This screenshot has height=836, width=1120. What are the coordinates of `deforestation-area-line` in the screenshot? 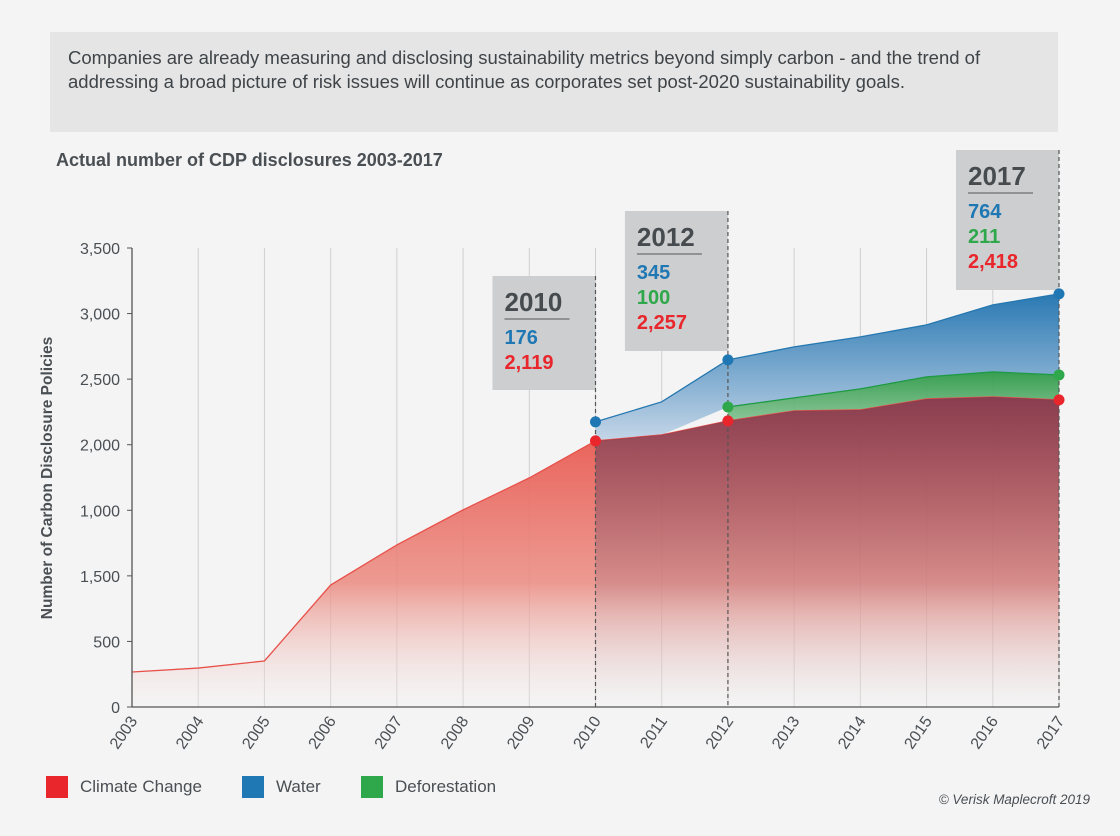 It's located at (893, 389).